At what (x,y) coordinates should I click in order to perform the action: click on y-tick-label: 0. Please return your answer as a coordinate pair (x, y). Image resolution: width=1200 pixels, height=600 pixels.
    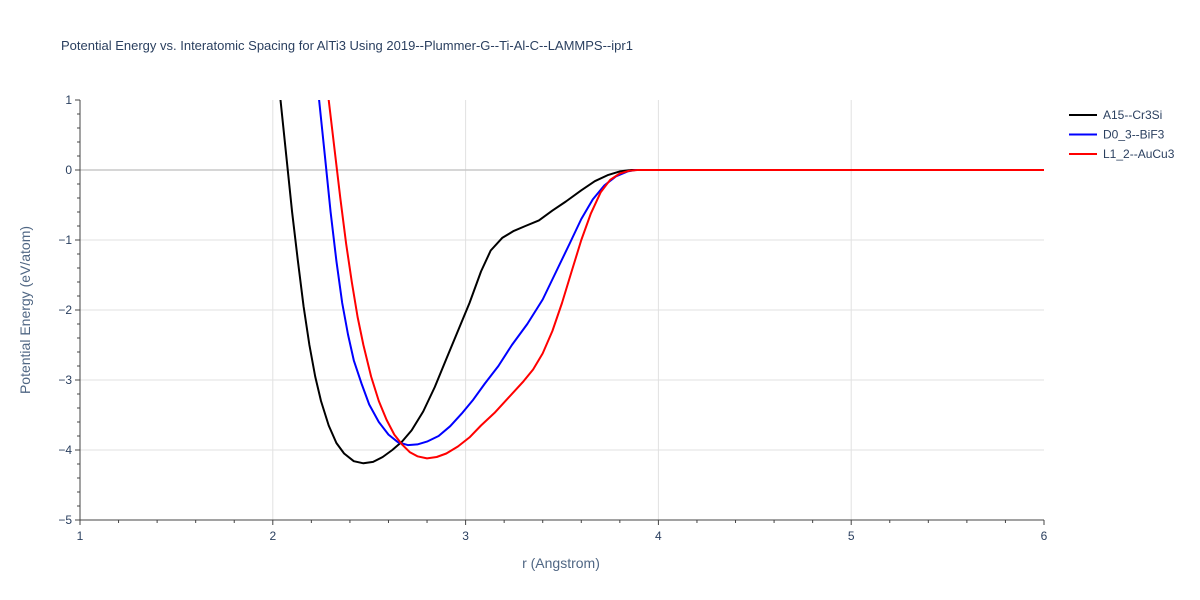
    Looking at the image, I should click on (68, 170).